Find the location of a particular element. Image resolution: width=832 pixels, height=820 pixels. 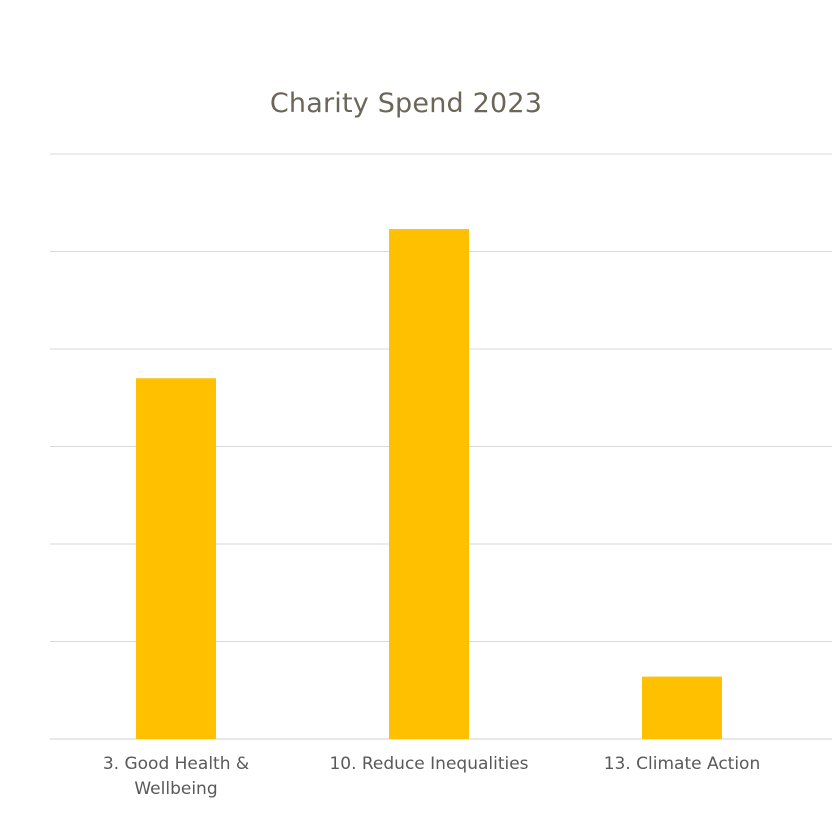

x-tick-label: 3. Good Health & Wellbeing is located at coordinates (176, 776).